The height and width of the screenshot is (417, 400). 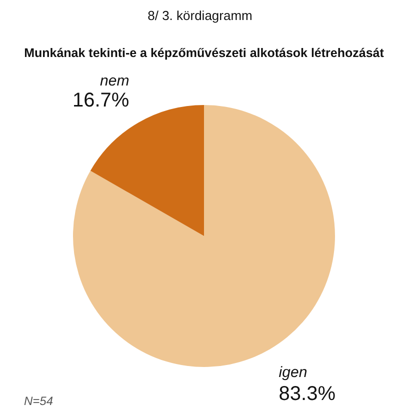 What do you see at coordinates (39, 401) in the screenshot?
I see `text: N=54` at bounding box center [39, 401].